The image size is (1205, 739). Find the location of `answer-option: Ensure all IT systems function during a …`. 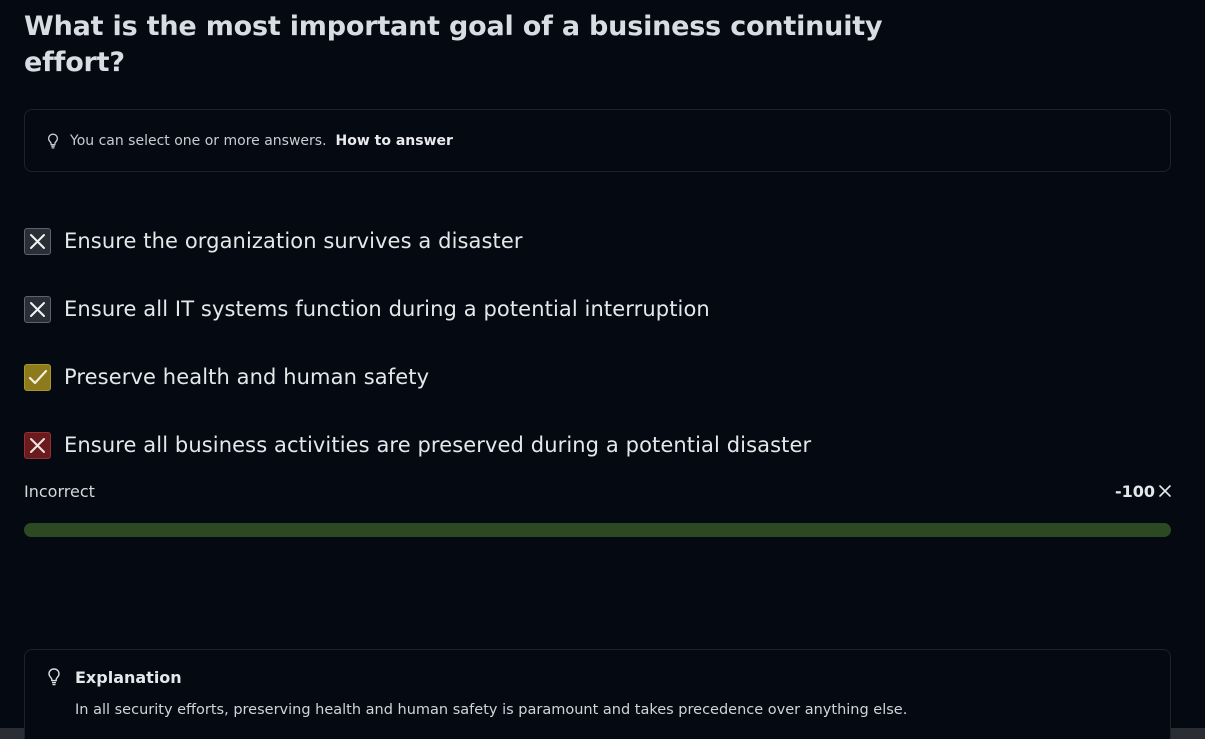

answer-option: Ensure all IT systems function during a … is located at coordinates (574, 309).